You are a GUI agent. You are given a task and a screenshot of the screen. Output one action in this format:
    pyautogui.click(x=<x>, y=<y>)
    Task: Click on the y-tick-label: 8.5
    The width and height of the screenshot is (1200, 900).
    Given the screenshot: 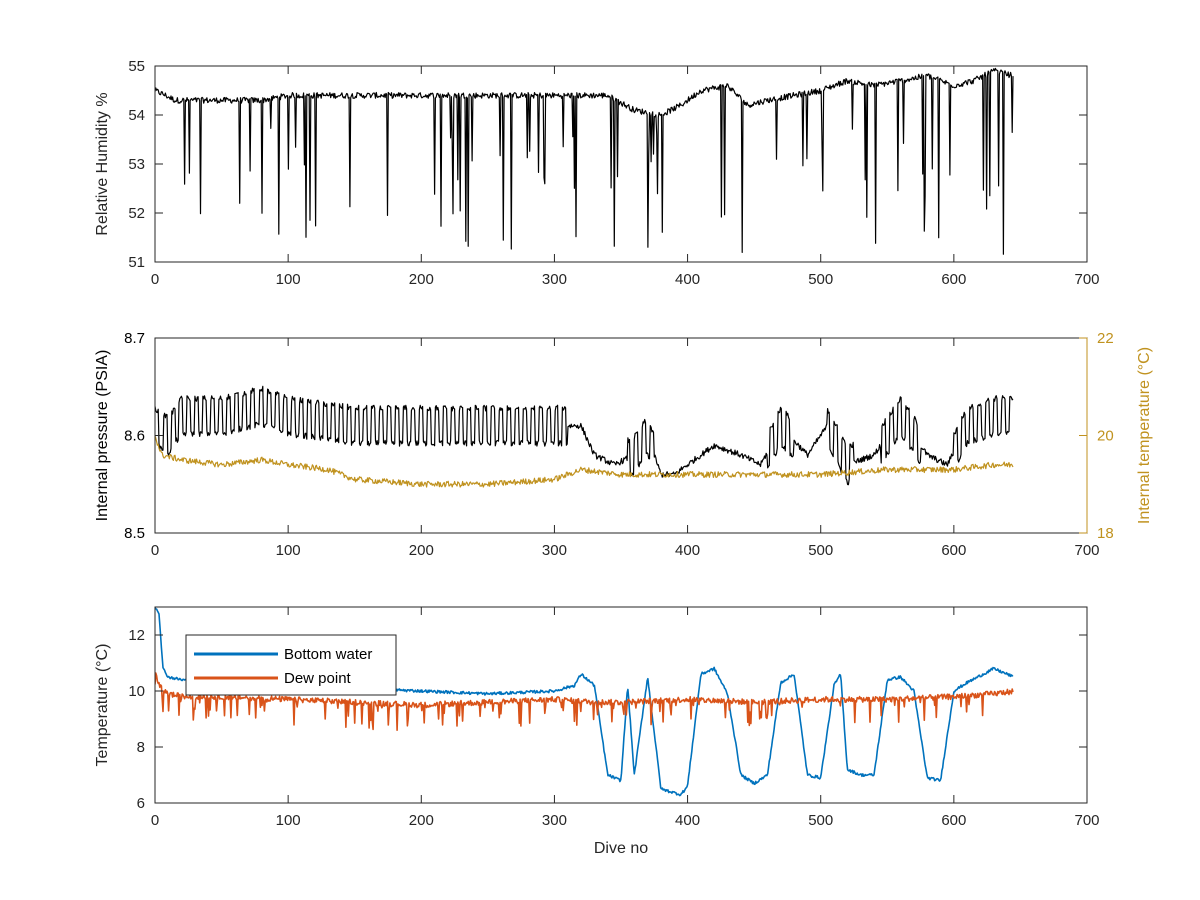 What is the action you would take?
    pyautogui.click(x=134, y=533)
    